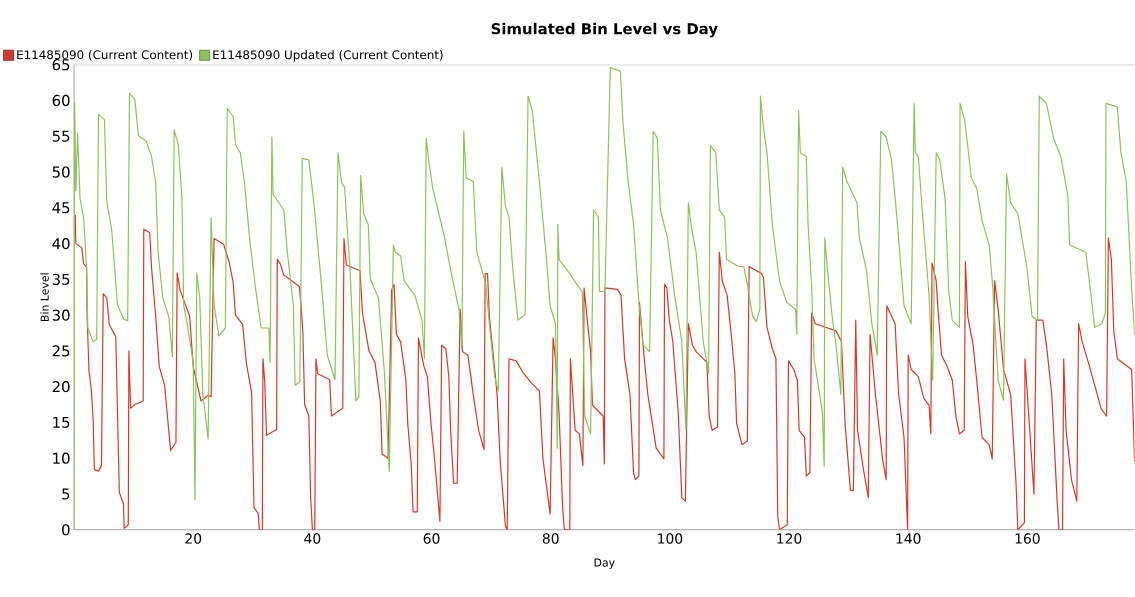 This screenshot has width=1135, height=597. I want to click on x-tick-label: 60, so click(431, 538).